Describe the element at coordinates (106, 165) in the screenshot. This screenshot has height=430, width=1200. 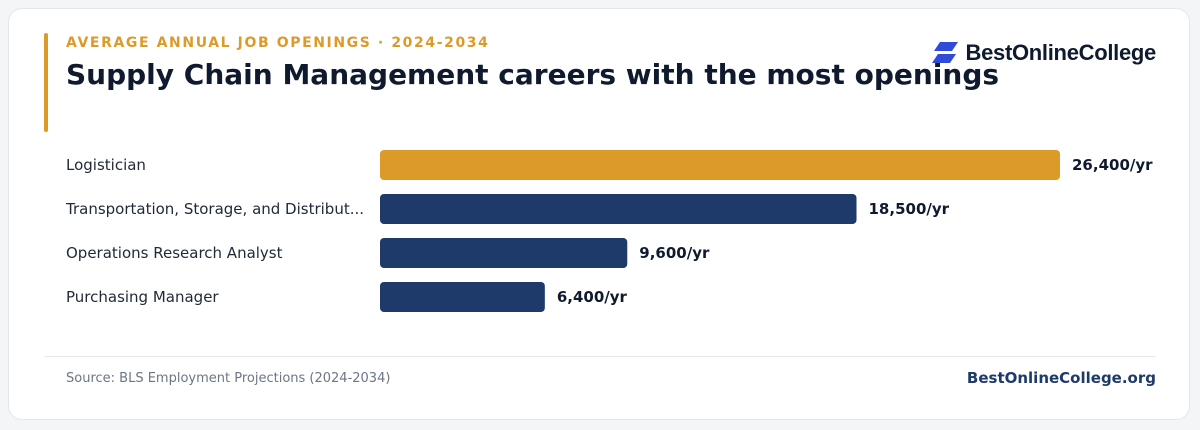
I see `category-label: Logistician` at that location.